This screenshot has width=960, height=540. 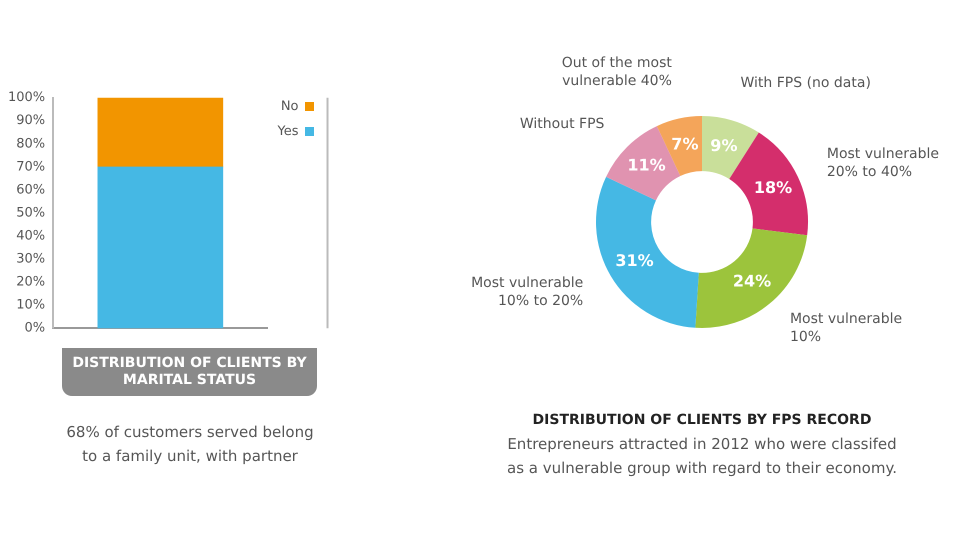 I want to click on y-tick-label: 40%, so click(x=31, y=236).